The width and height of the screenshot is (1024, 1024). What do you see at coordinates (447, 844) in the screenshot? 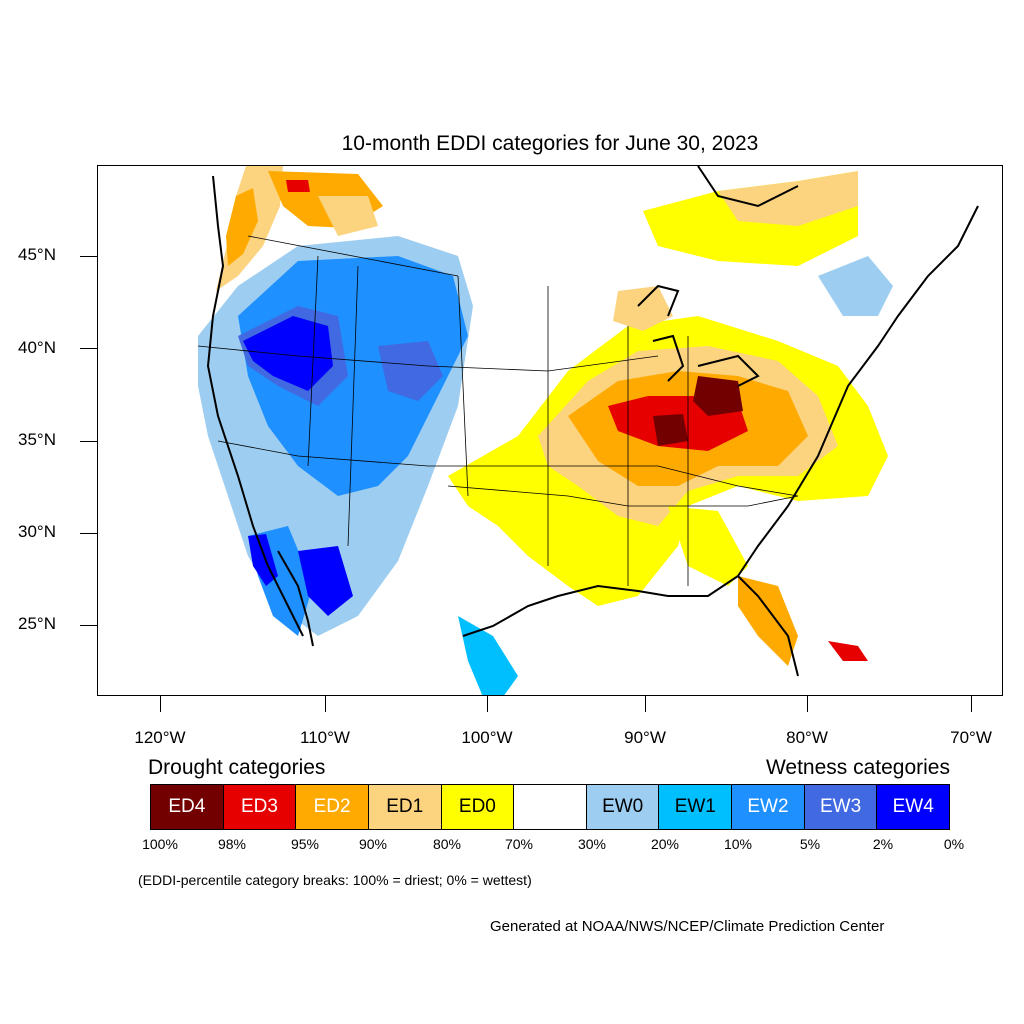
I see `percentile-label: 80%` at bounding box center [447, 844].